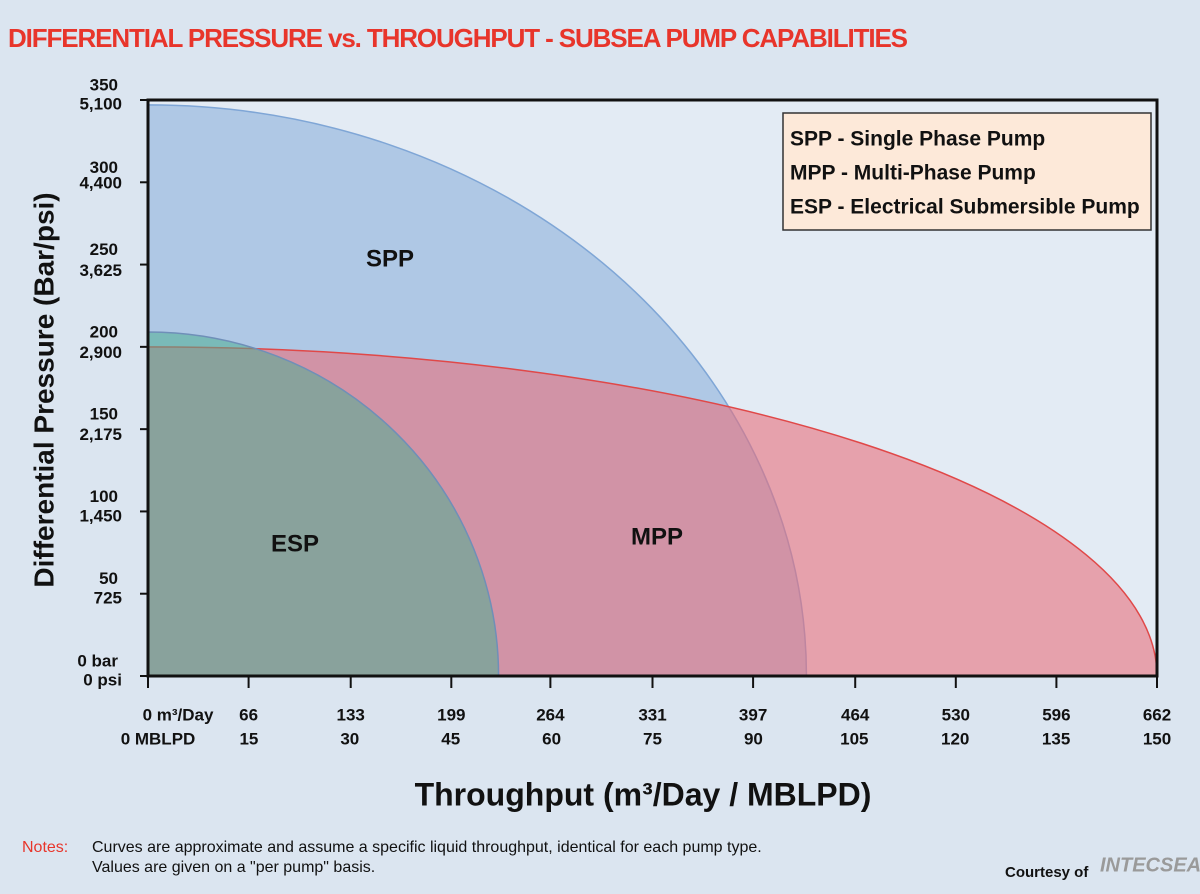 The height and width of the screenshot is (894, 1200). Describe the element at coordinates (550, 714) in the screenshot. I see `x-tick-label: 264` at that location.